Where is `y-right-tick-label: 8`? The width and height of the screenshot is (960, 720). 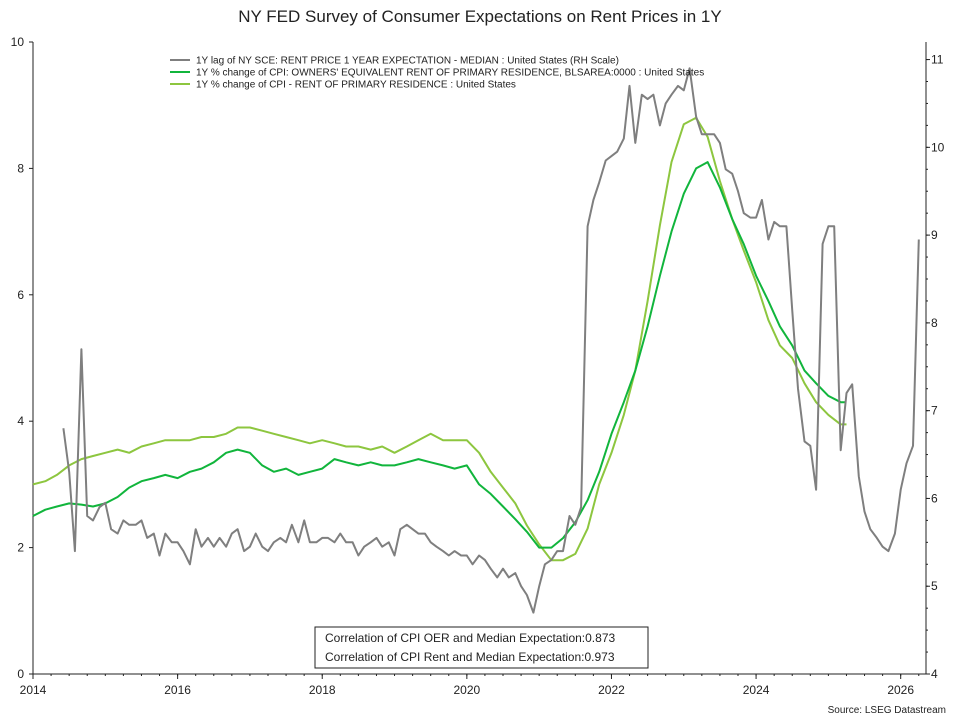
y-right-tick-label: 8 is located at coordinates (934, 323).